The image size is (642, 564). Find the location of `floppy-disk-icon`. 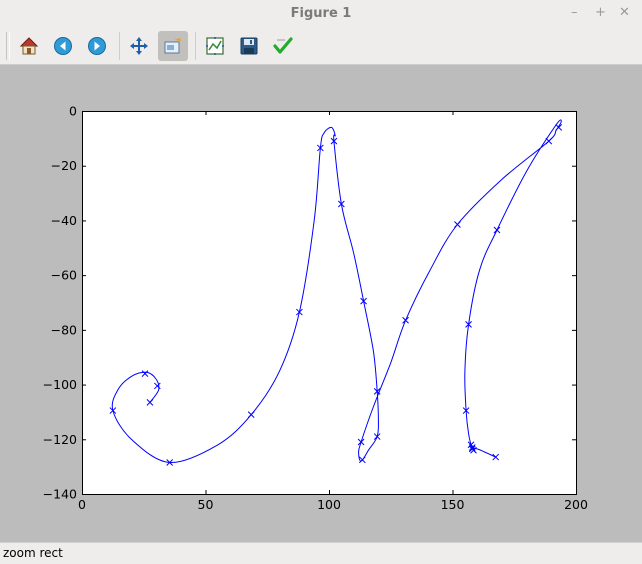

floppy-disk-icon is located at coordinates (249, 46).